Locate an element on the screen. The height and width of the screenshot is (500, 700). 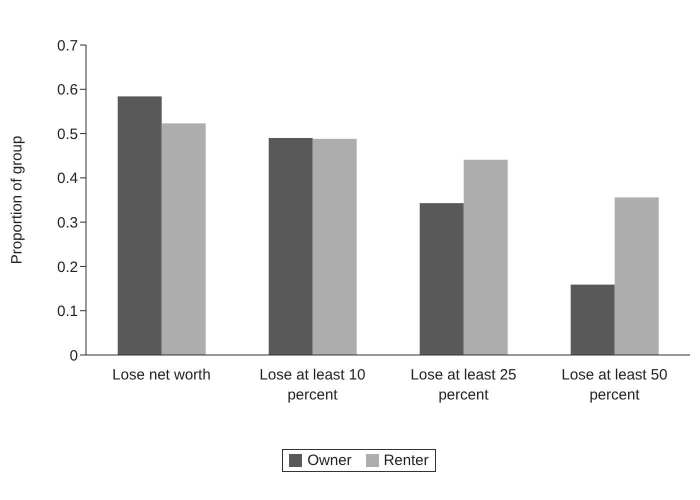
legend-label: Owner is located at coordinates (329, 460).